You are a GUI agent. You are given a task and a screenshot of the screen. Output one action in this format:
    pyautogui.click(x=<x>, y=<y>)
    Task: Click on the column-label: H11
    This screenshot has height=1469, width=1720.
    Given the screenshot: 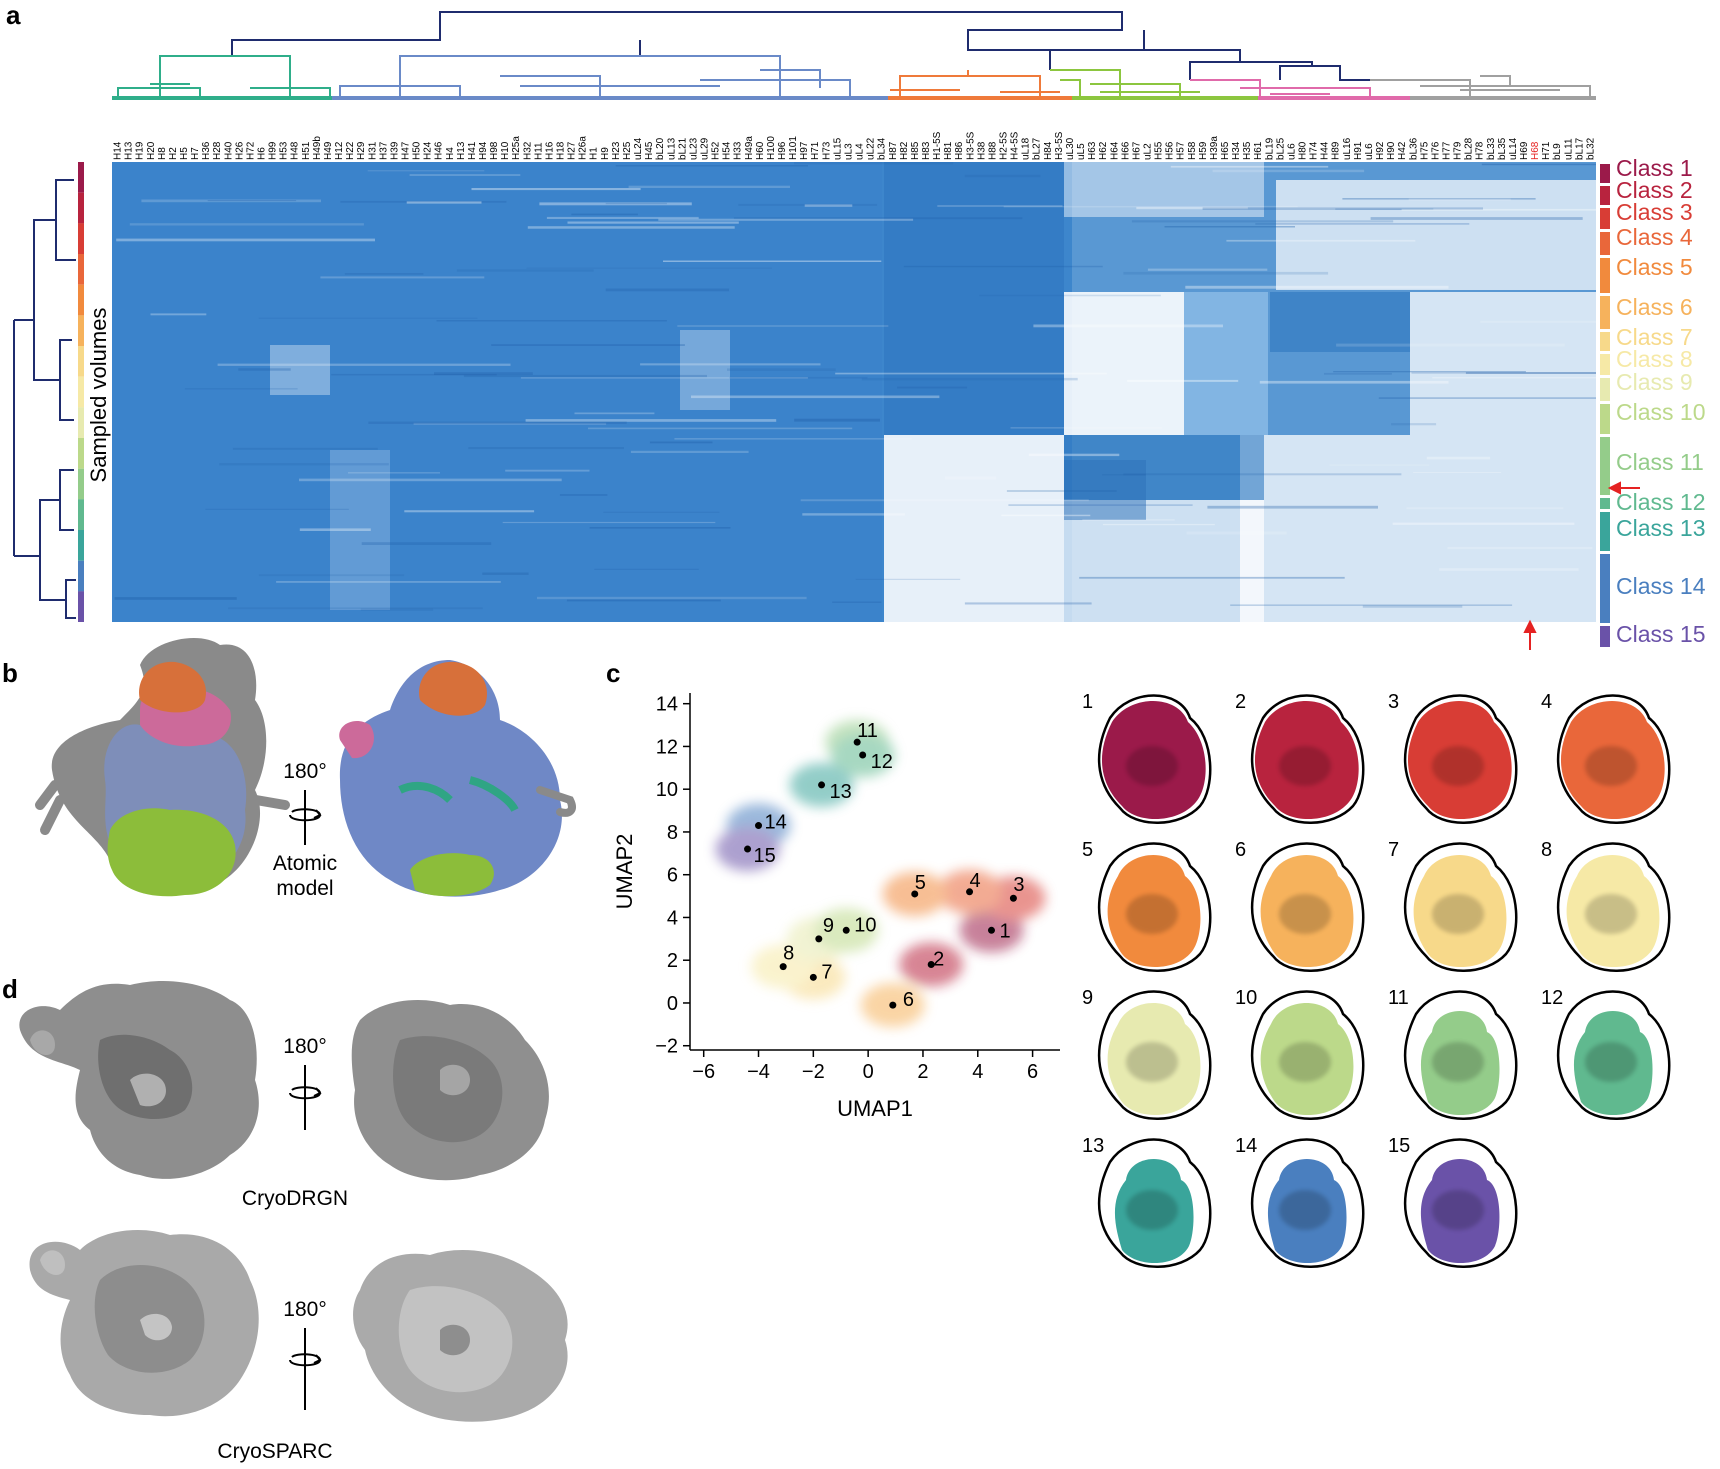 What is the action you would take?
    pyautogui.click(x=538, y=151)
    